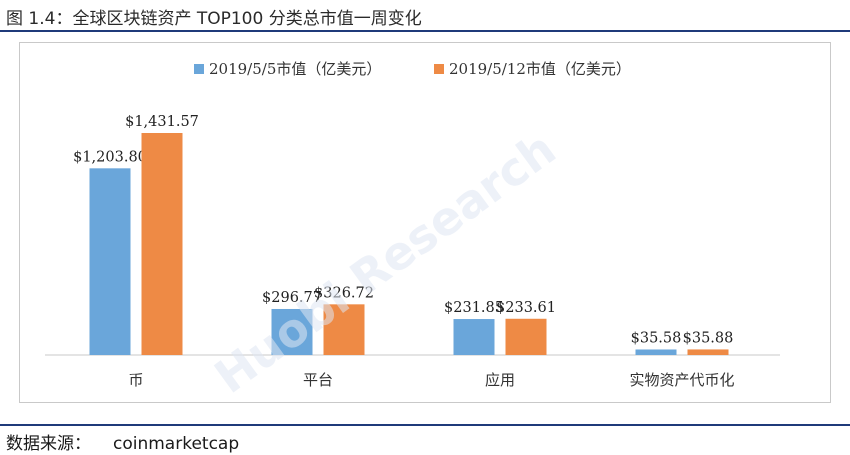  Describe the element at coordinates (526, 308) in the screenshot. I see `data-label: $233.61` at that location.